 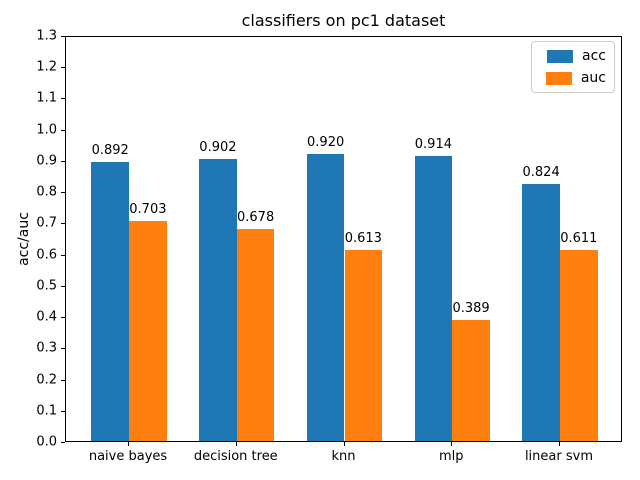 What do you see at coordinates (325, 297) in the screenshot?
I see `bar-acc-knn` at bounding box center [325, 297].